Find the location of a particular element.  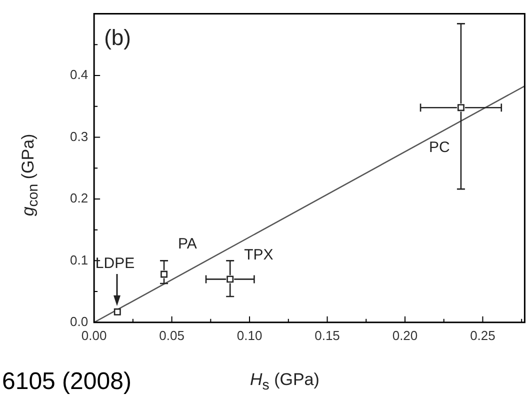

x-tick-label: 0.10 is located at coordinates (249, 335).